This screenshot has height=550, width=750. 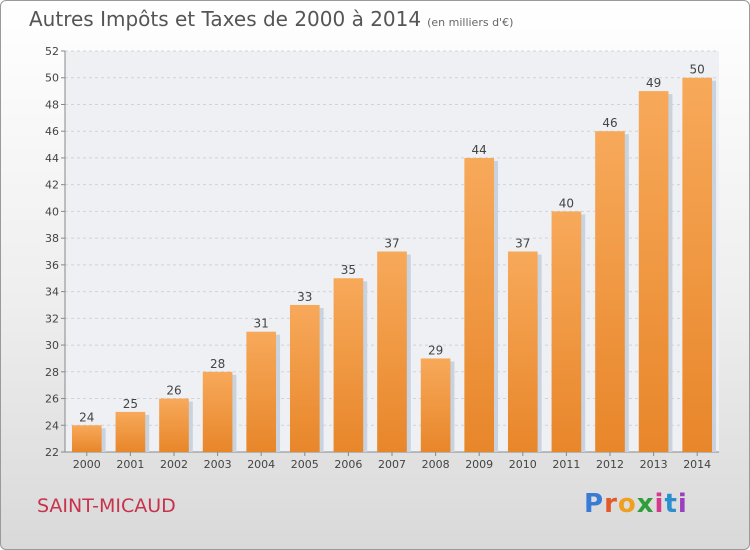 I want to click on bar-value-label: 25, so click(x=130, y=404).